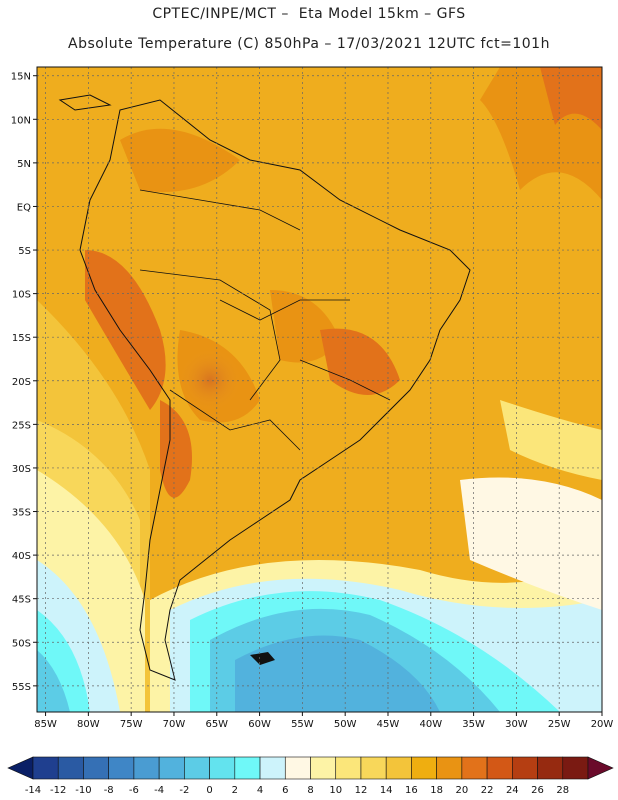 This screenshot has height=800, width=618. I want to click on lat-label: 25S, so click(21, 425).